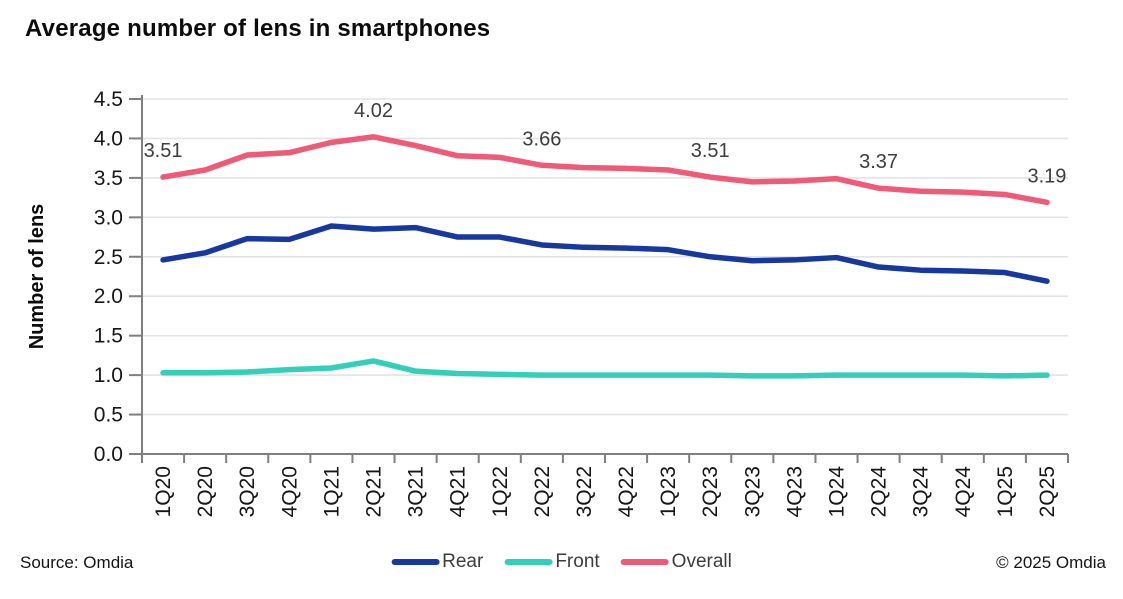 This screenshot has width=1123, height=599. I want to click on x-tick-label: 4Q22, so click(626, 491).